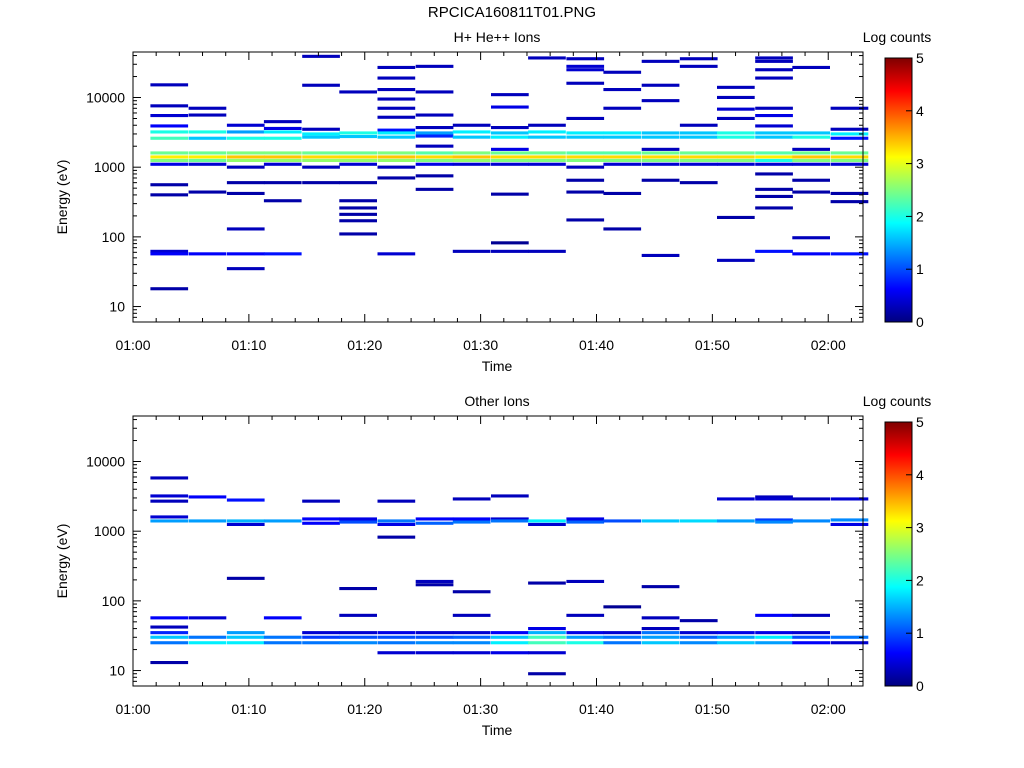 The height and width of the screenshot is (768, 1024). Describe the element at coordinates (920, 164) in the screenshot. I see `colorbar-tick-label: 3` at that location.